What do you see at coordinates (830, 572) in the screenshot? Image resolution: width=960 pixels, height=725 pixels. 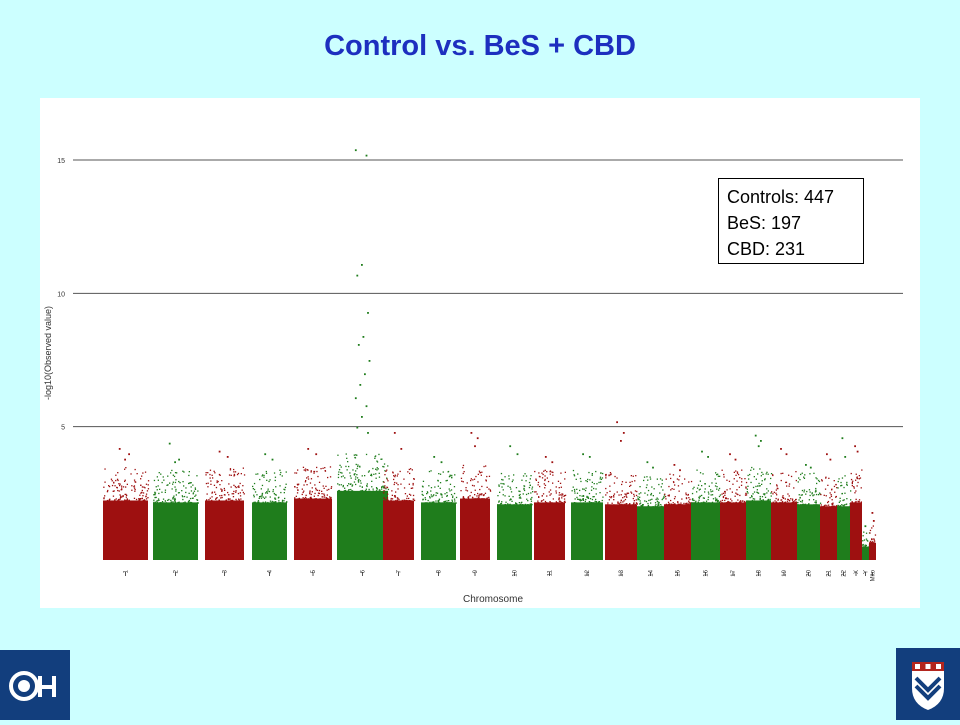 I see `x-tick-label: 21` at bounding box center [830, 572].